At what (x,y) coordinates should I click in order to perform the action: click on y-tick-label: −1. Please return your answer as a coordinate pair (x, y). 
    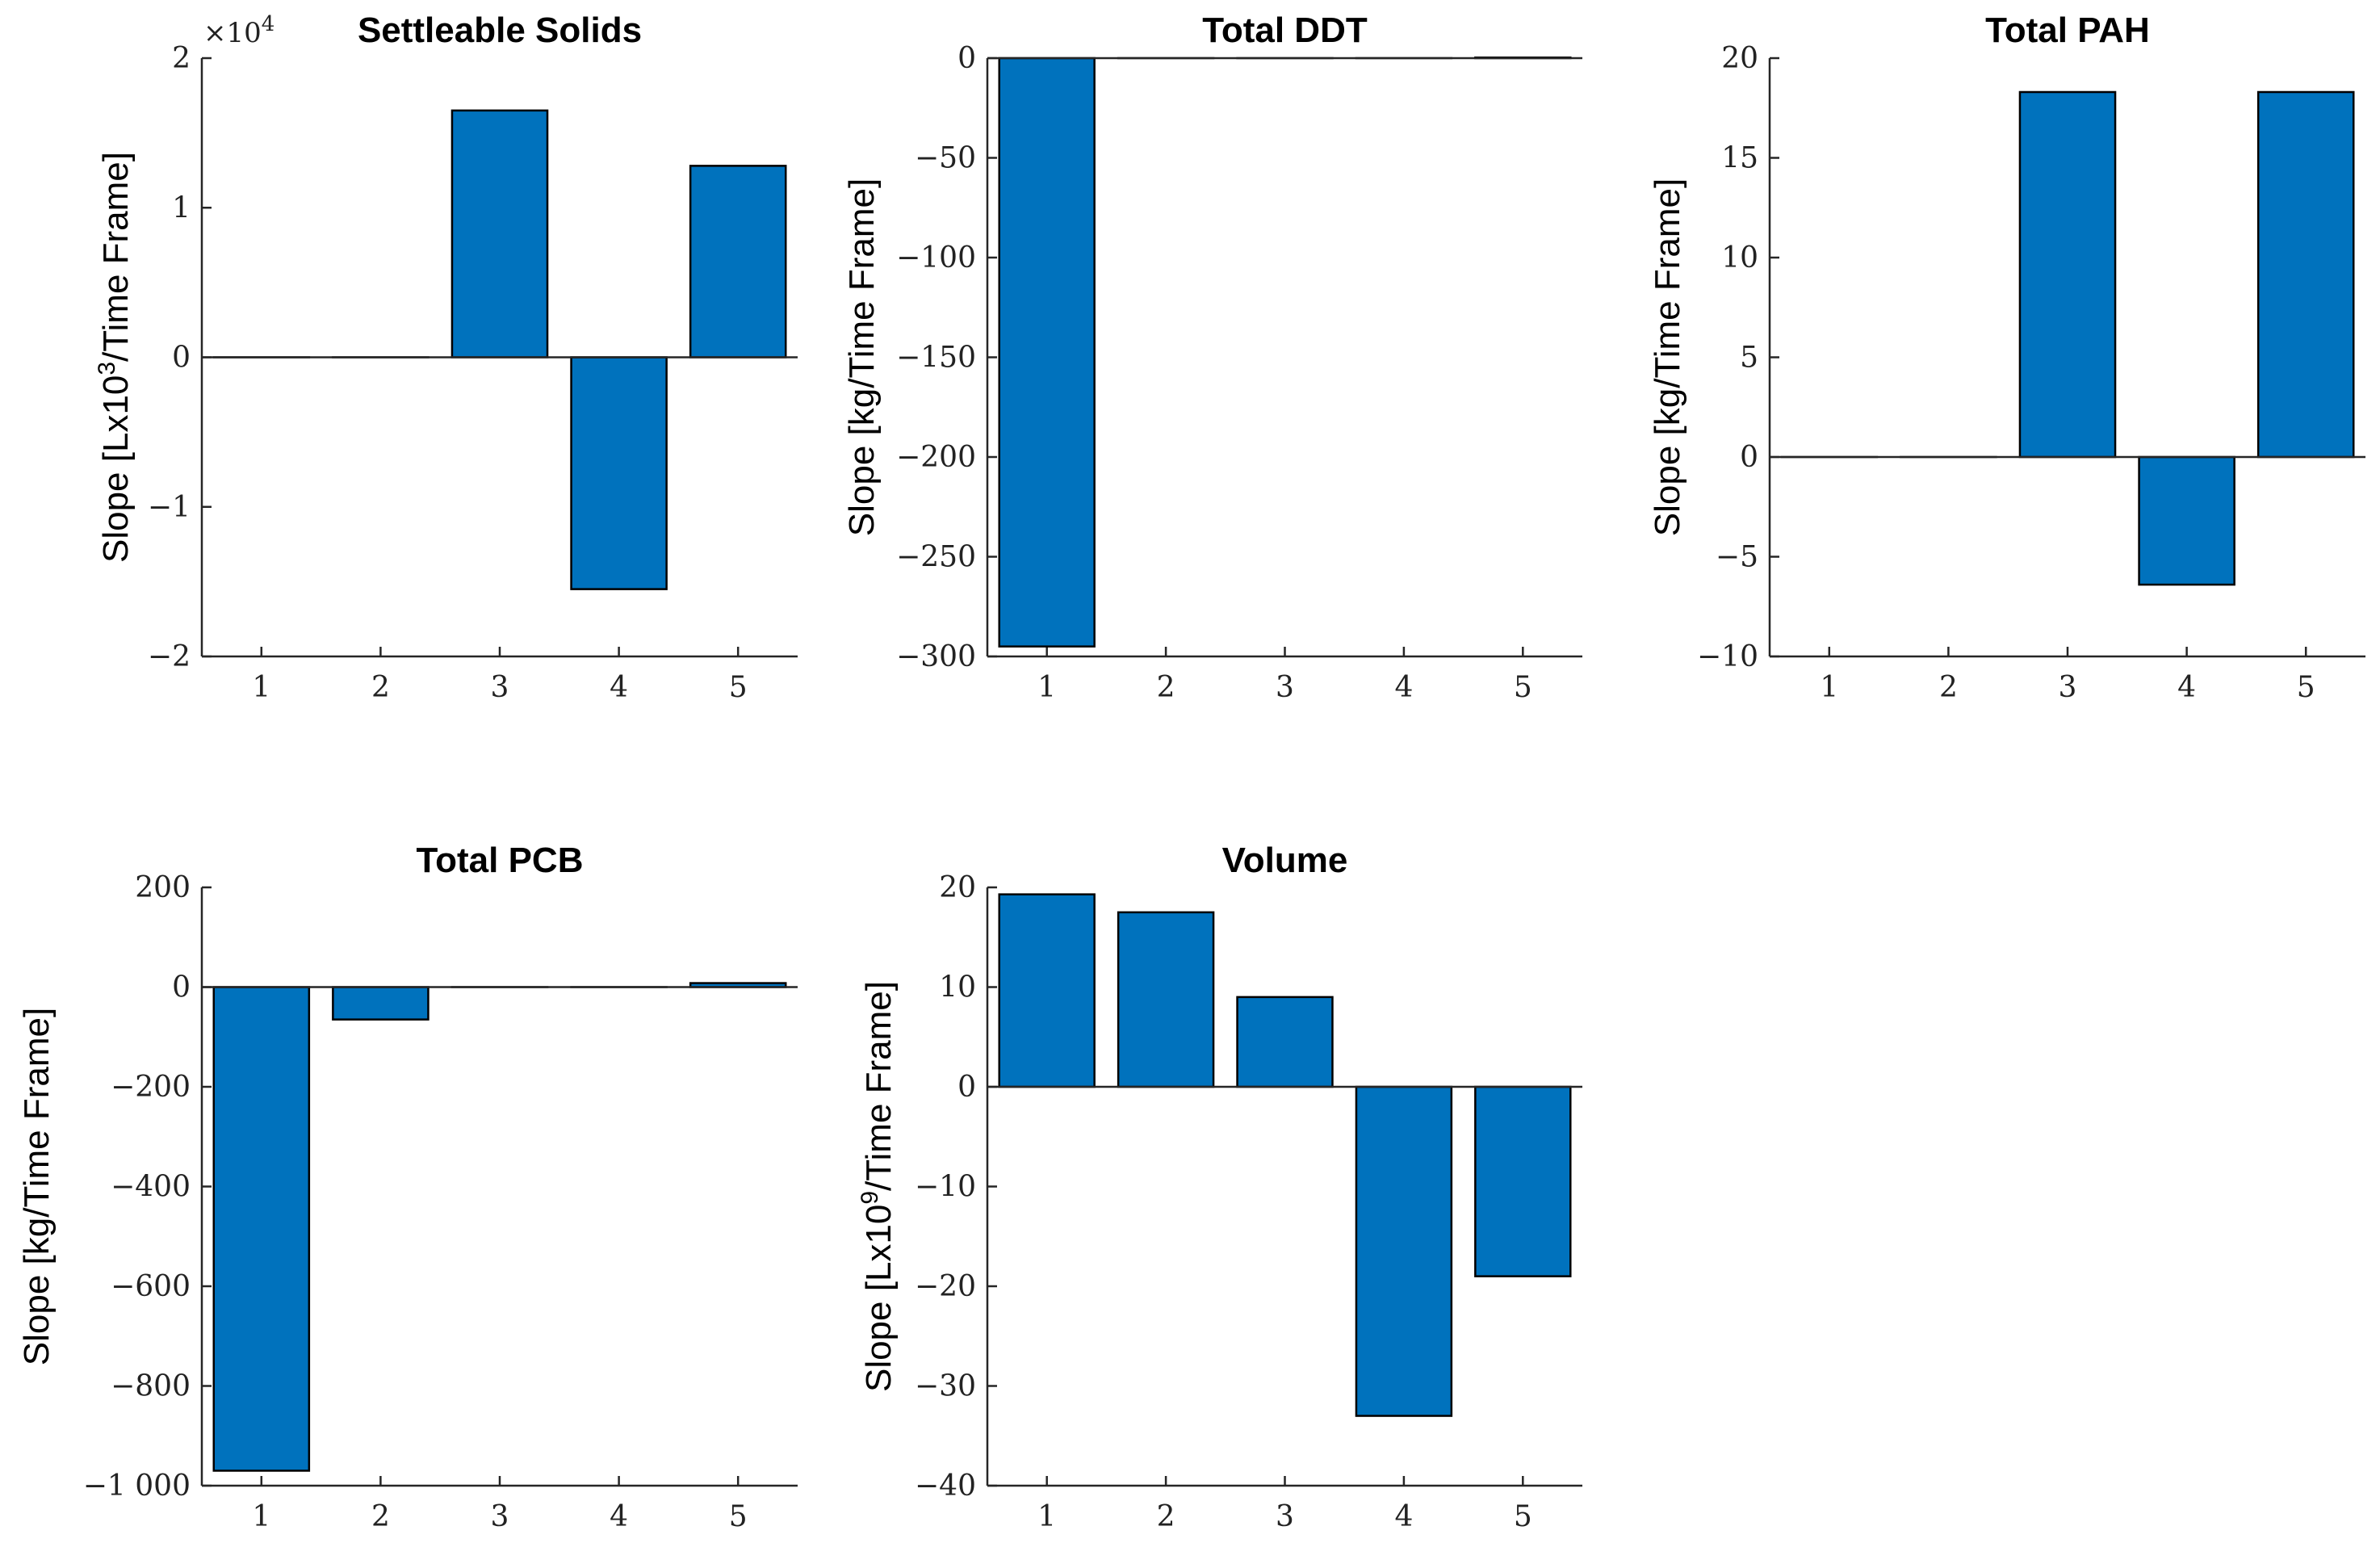
    Looking at the image, I should click on (169, 508).